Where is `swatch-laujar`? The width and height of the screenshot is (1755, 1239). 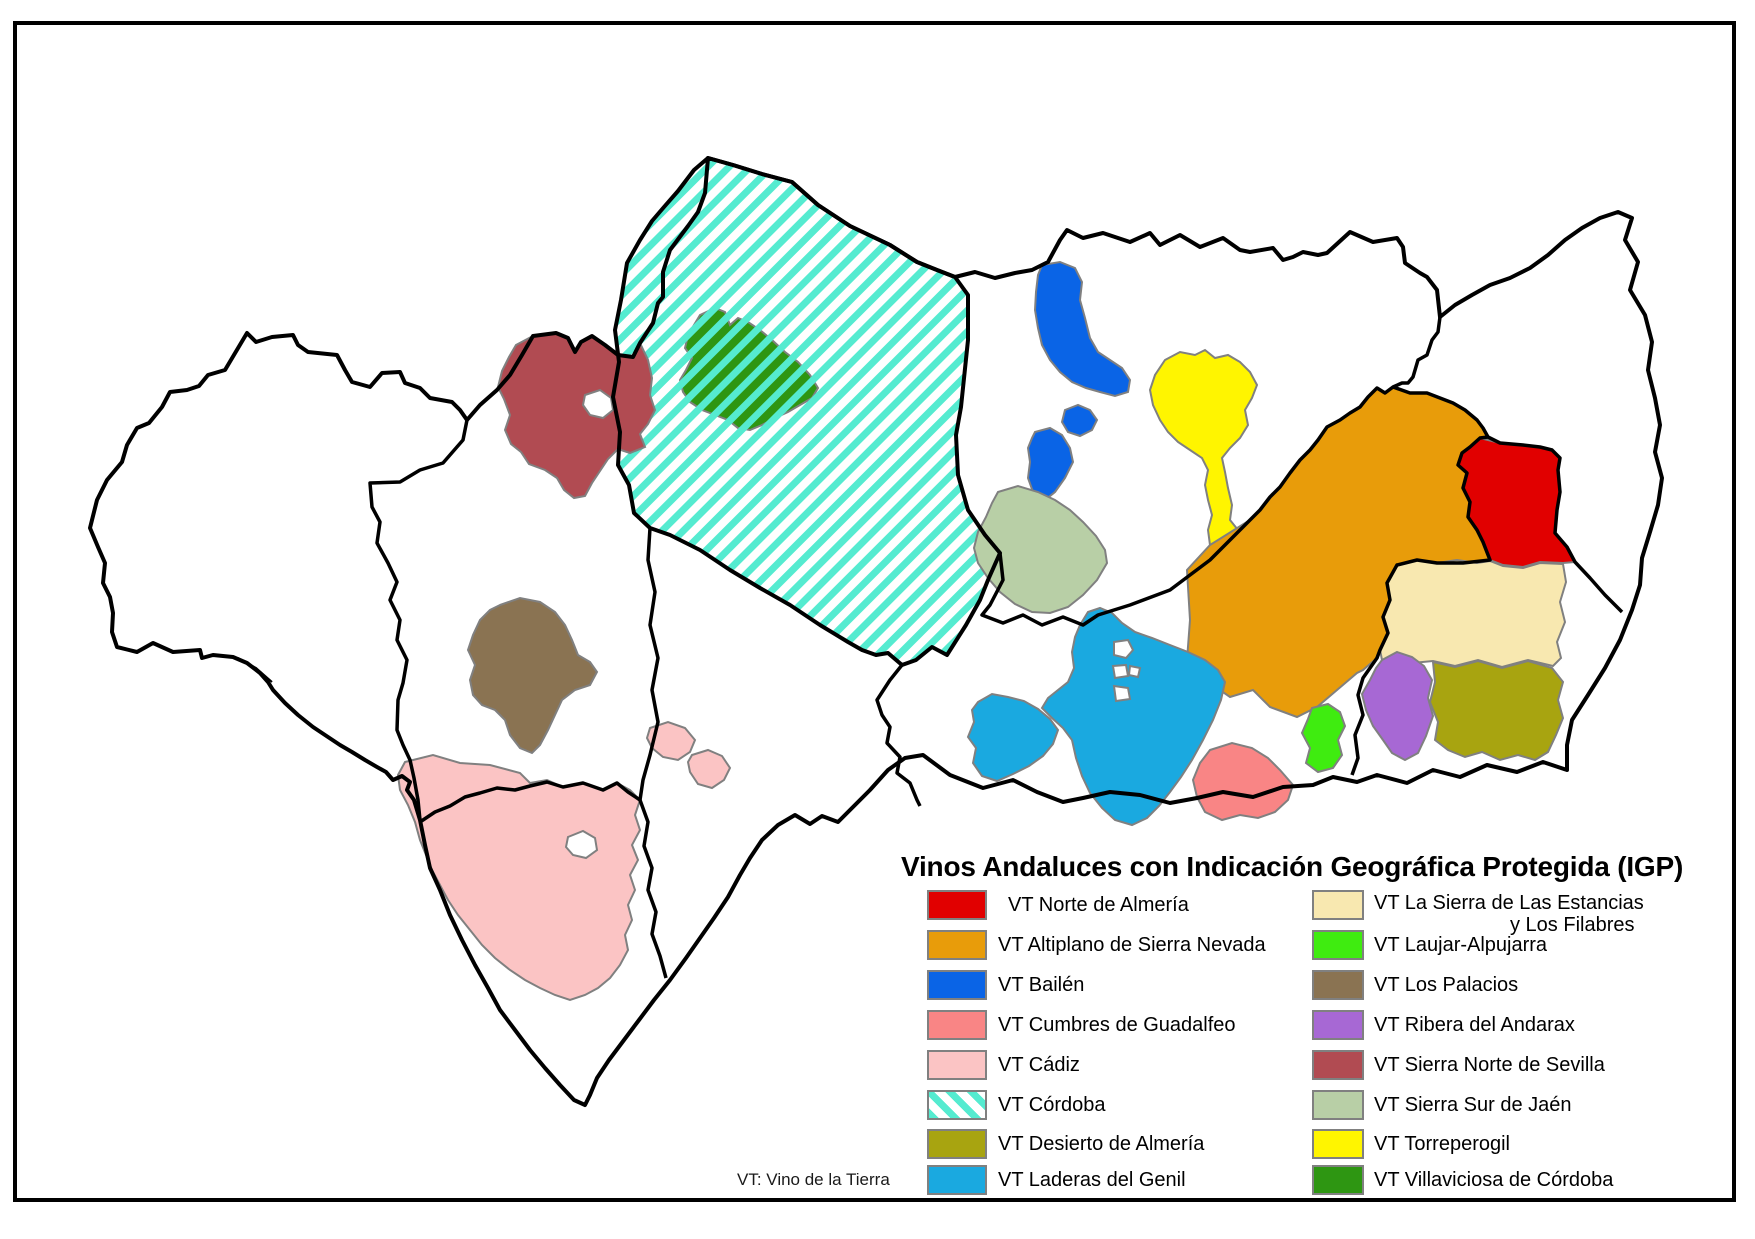 swatch-laujar is located at coordinates (1338, 945).